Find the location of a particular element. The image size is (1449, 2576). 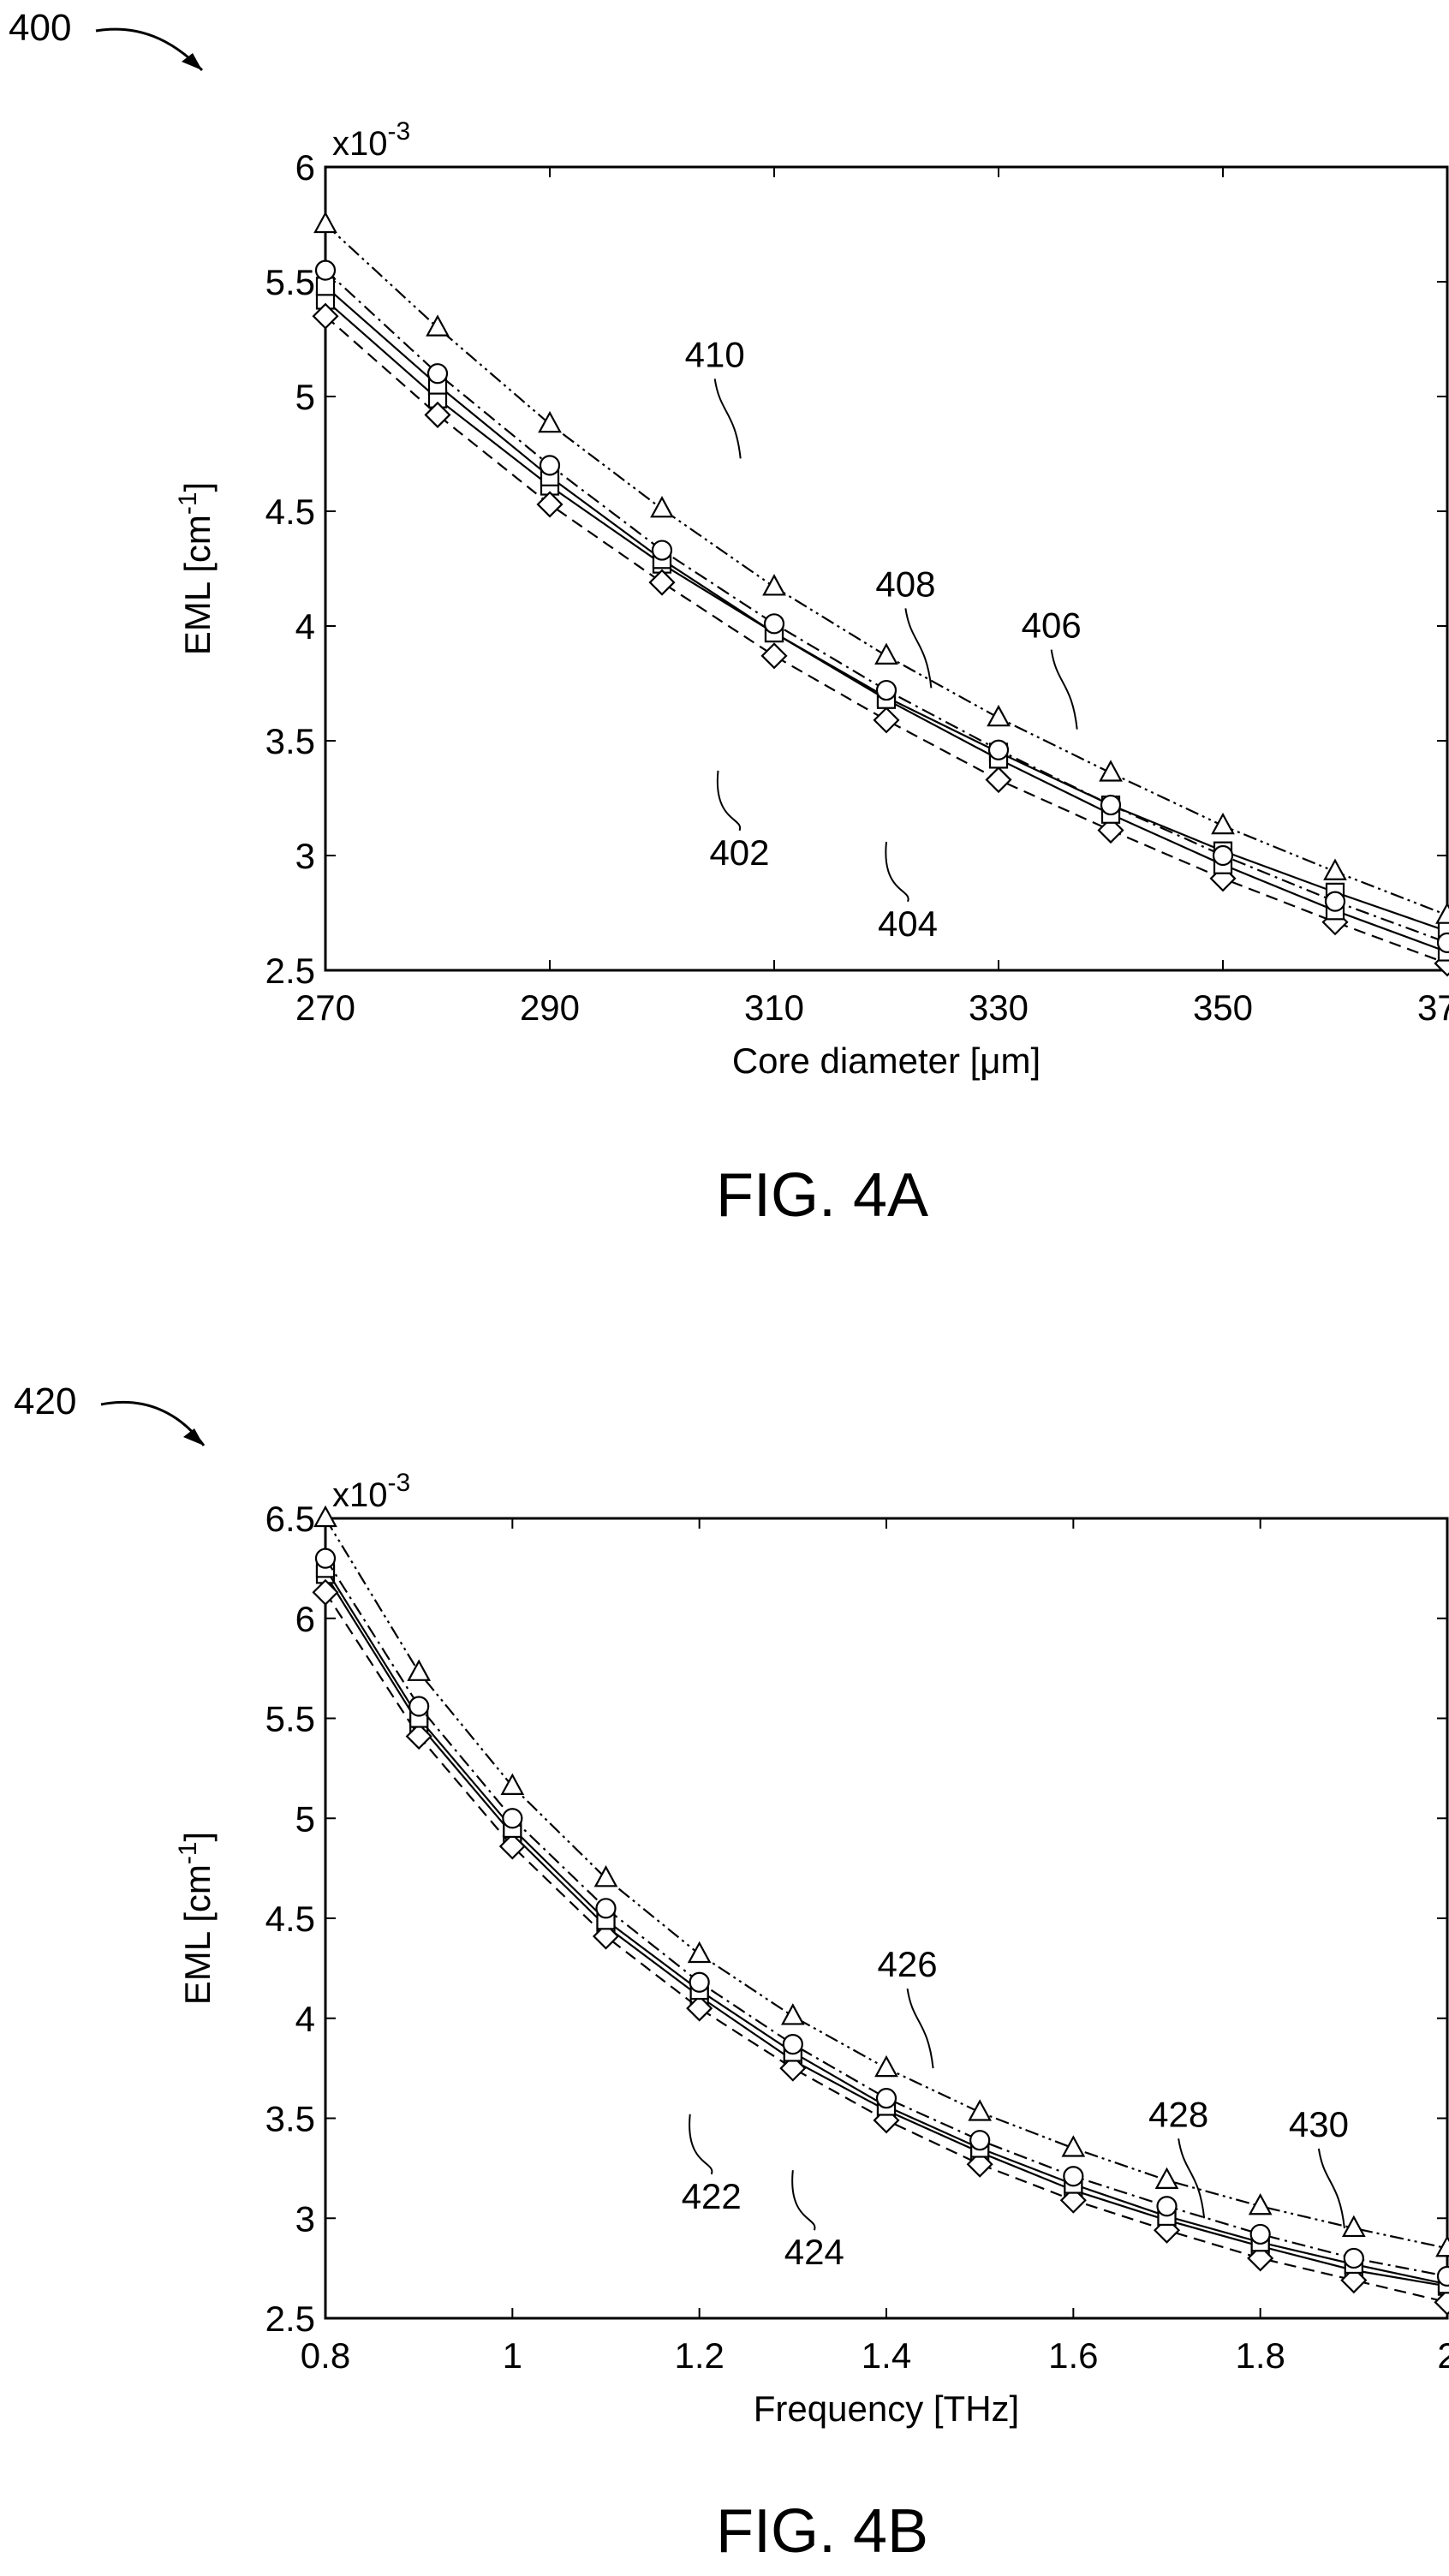

x-tick-label: 270 is located at coordinates (325, 1007).